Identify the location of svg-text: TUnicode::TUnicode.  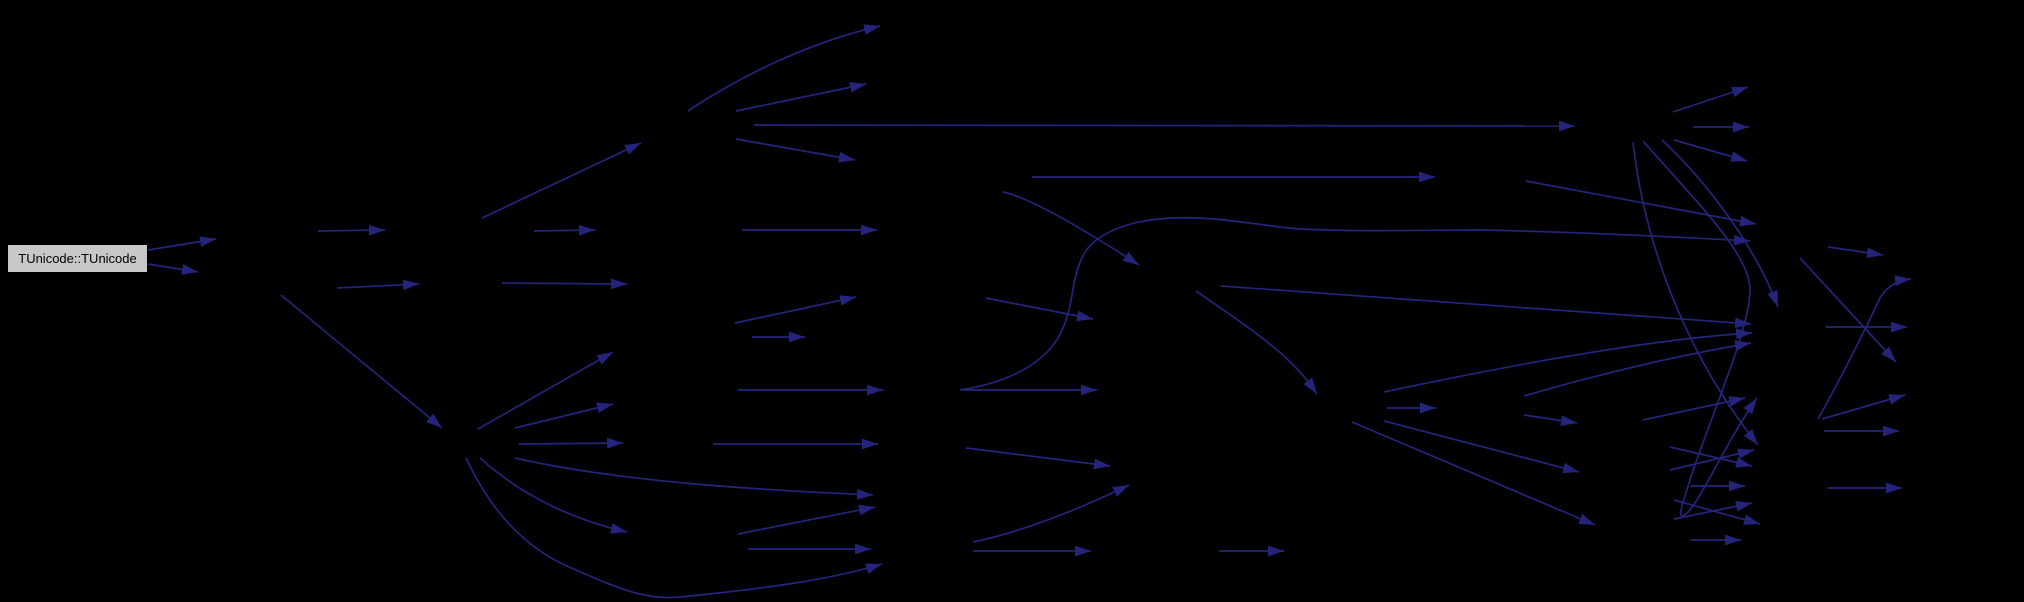
(77, 258).